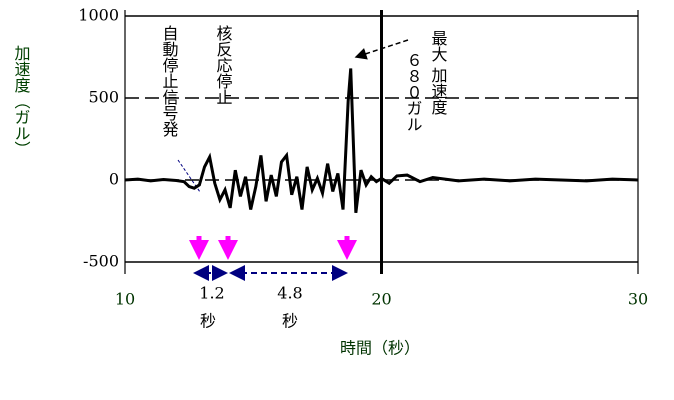 This screenshot has height=400, width=674. What do you see at coordinates (98, 15) in the screenshot?
I see `y-tick-label: 1000` at bounding box center [98, 15].